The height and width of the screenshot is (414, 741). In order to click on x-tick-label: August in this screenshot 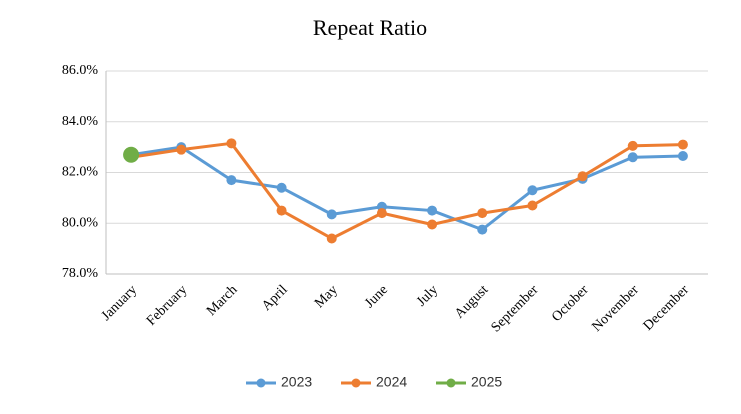, I will do `click(471, 301)`.